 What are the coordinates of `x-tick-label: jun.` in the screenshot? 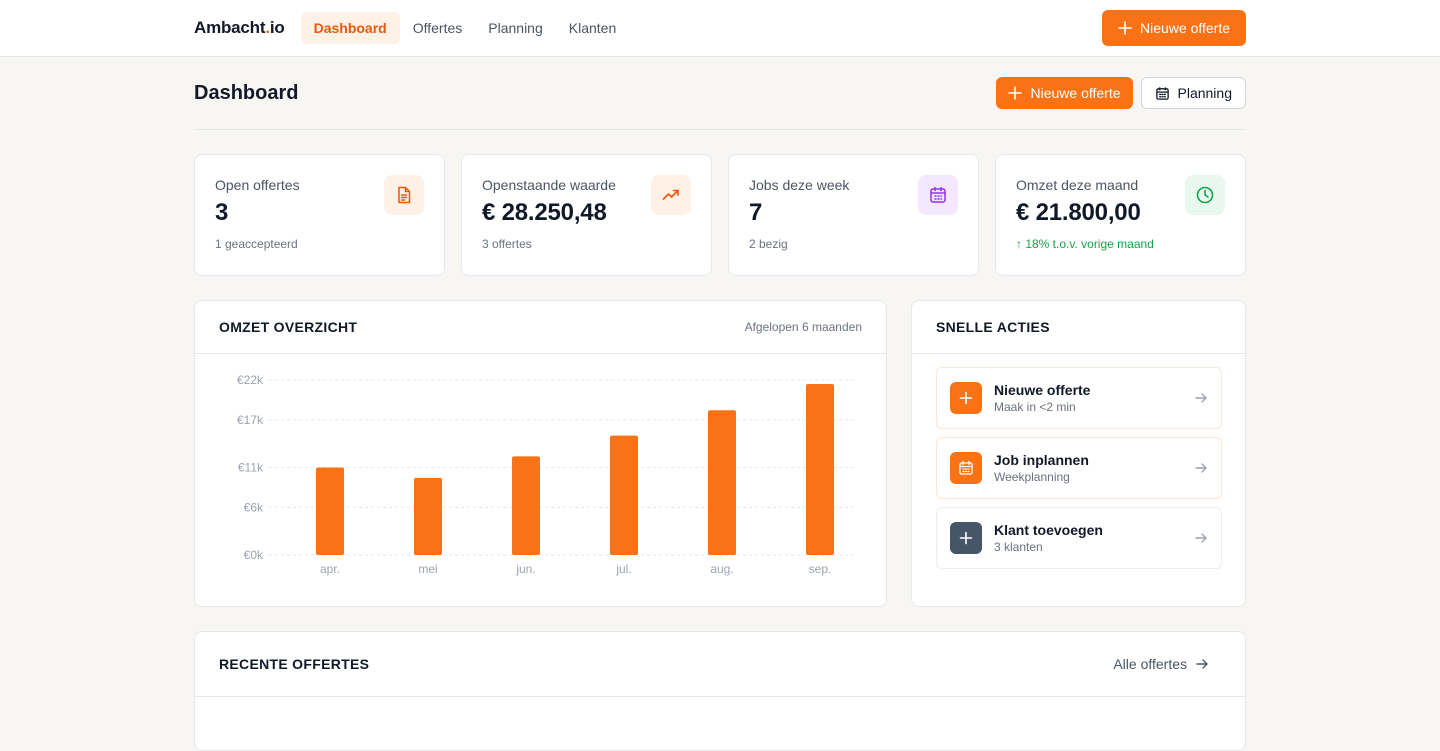 It's located at (525, 569).